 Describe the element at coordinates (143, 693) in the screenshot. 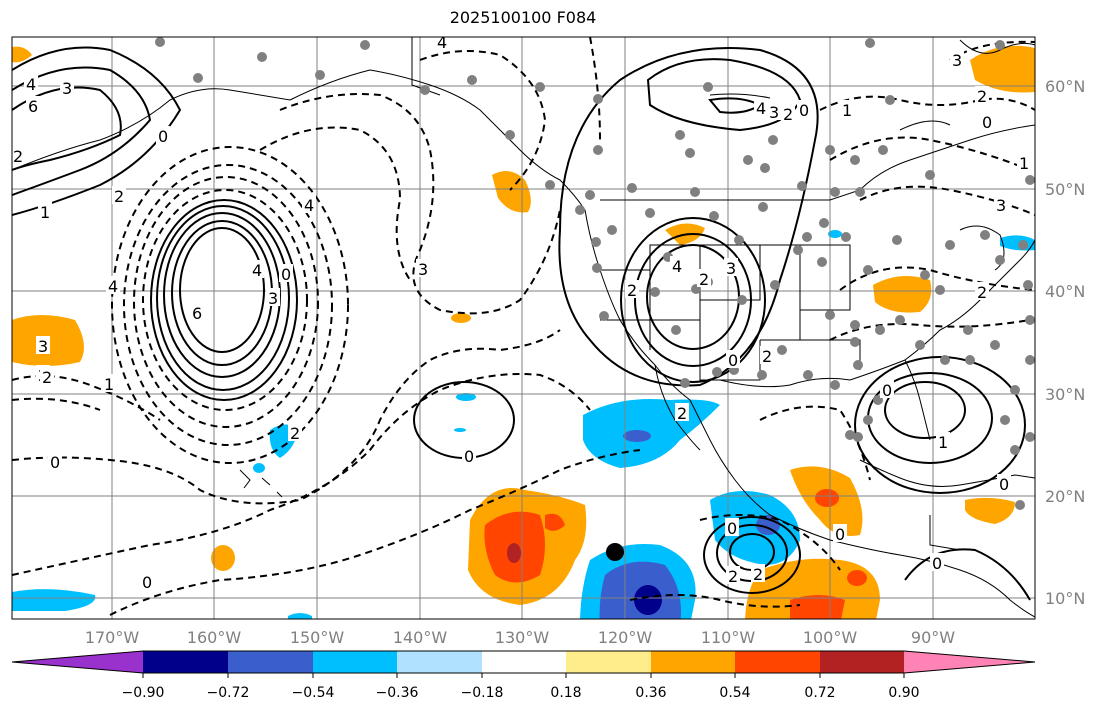

I see `colorbar-tick-label: −0.90` at that location.